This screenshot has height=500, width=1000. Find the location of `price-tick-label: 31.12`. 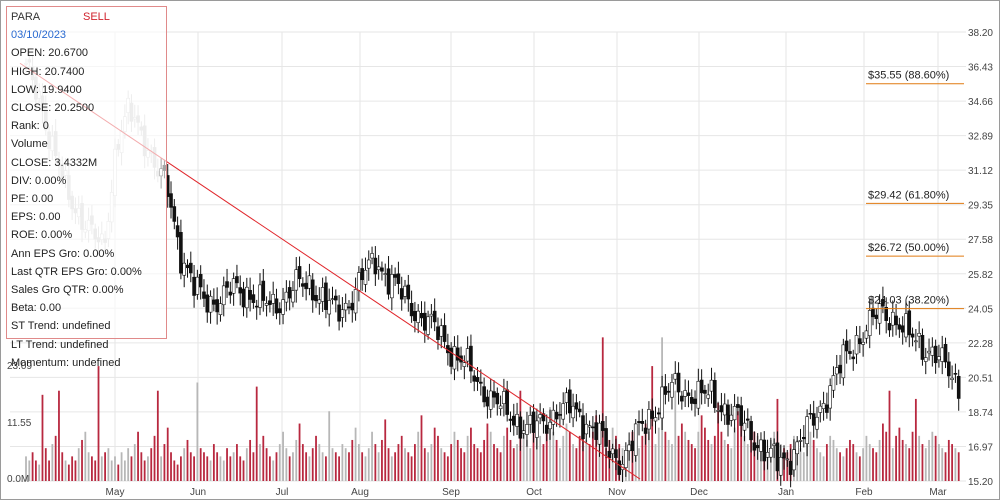

price-tick-label: 31.12 is located at coordinates (980, 171).